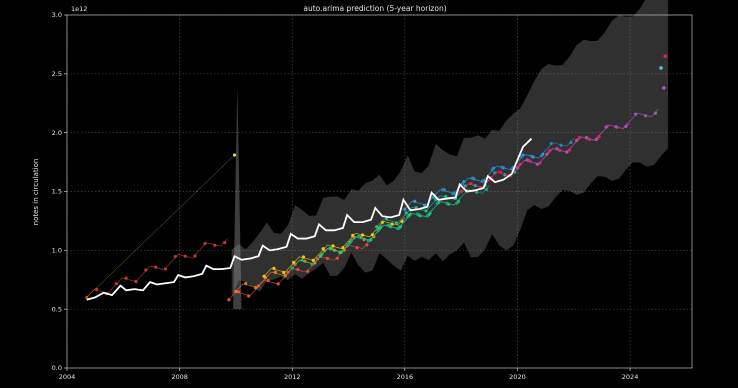 This screenshot has height=388, width=738. I want to click on x-tick-label: 2012, so click(292, 377).